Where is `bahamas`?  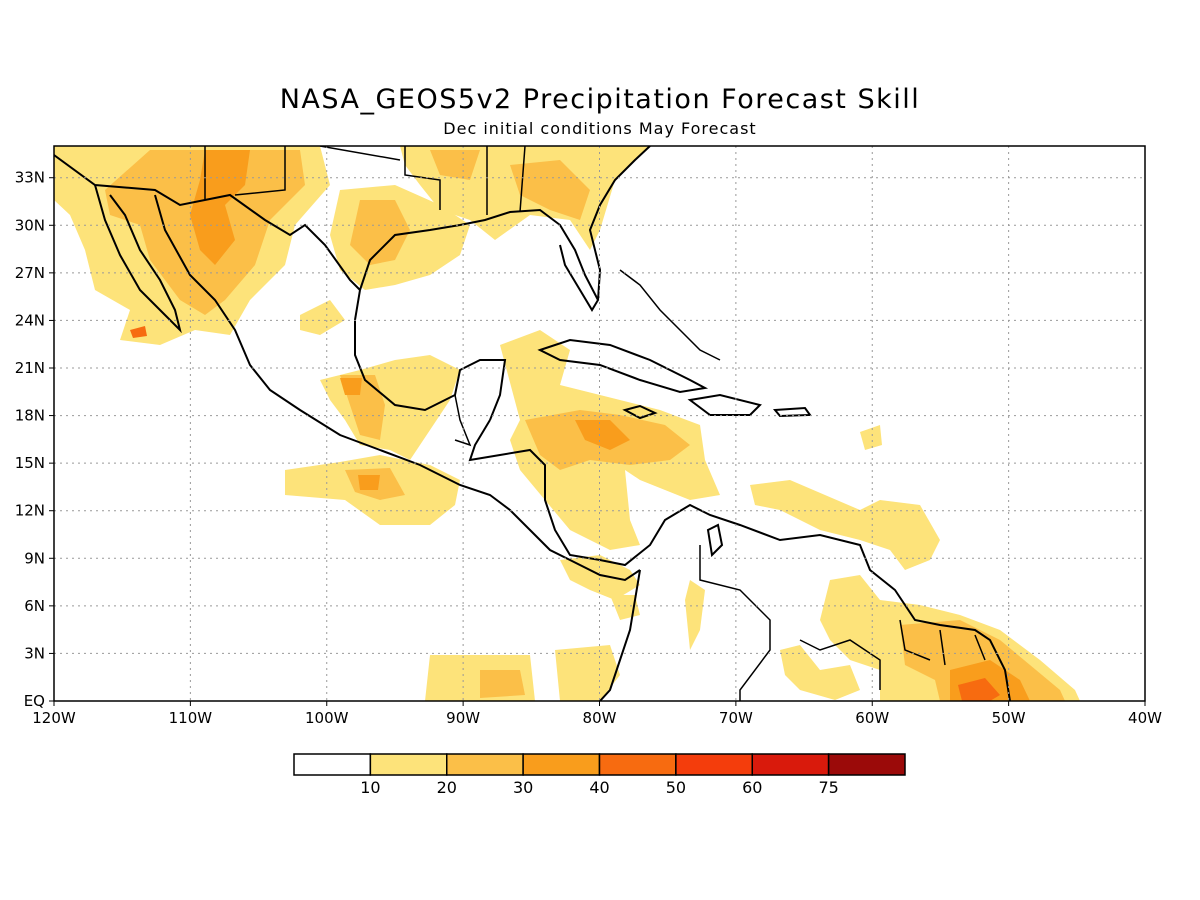 bahamas is located at coordinates (670, 315).